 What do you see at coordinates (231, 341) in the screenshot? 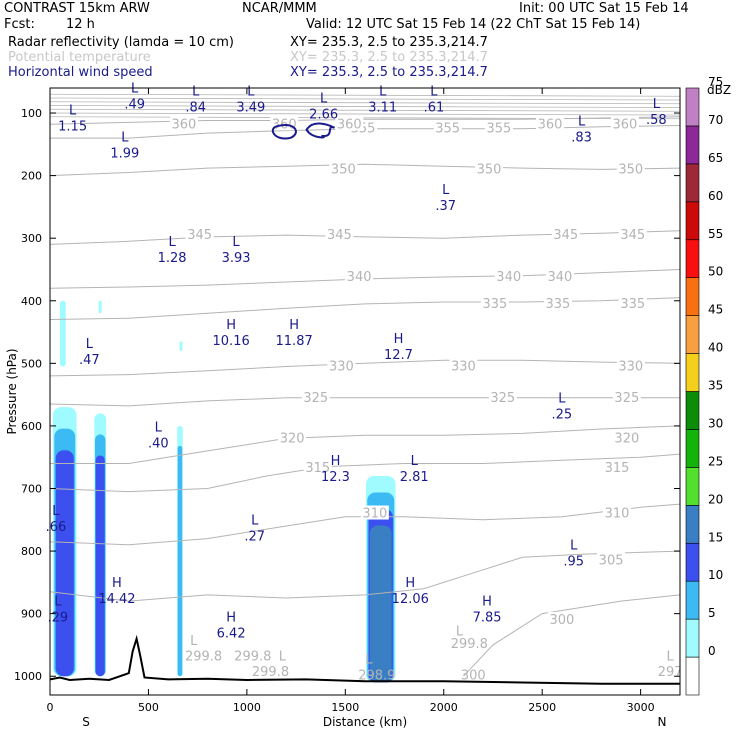
I see `wind-extremum-value-14: 10.16` at bounding box center [231, 341].